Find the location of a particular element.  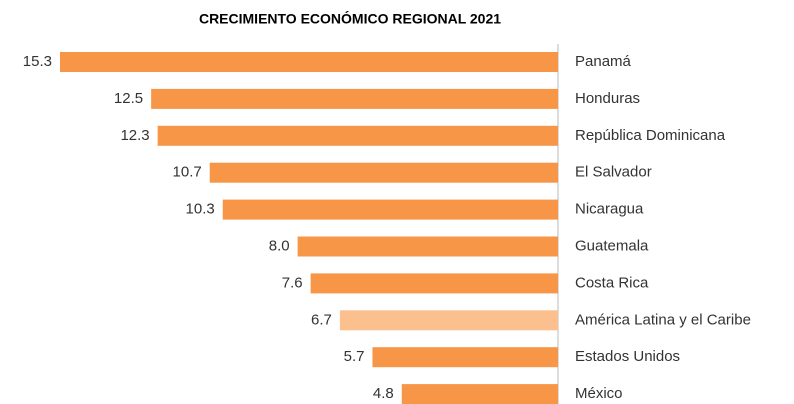

category-label: Nicaragua is located at coordinates (609, 209).